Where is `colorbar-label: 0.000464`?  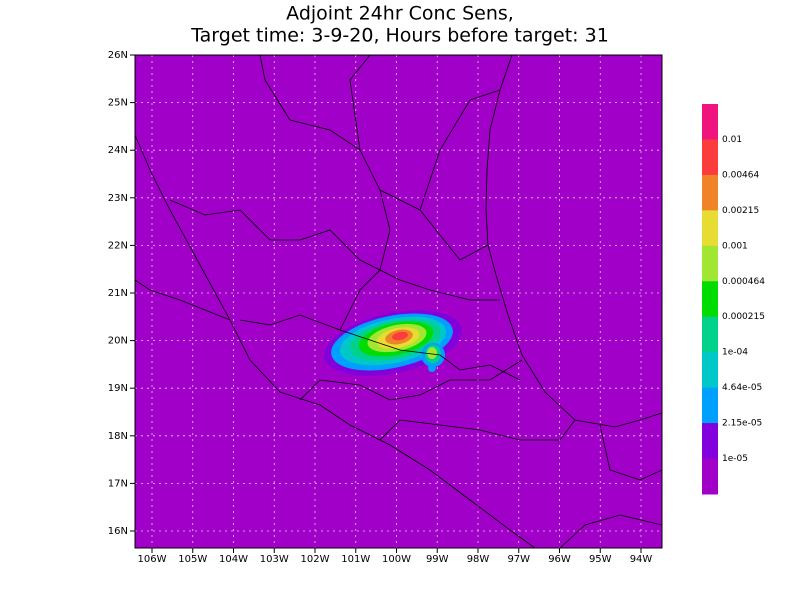 colorbar-label: 0.000464 is located at coordinates (743, 282).